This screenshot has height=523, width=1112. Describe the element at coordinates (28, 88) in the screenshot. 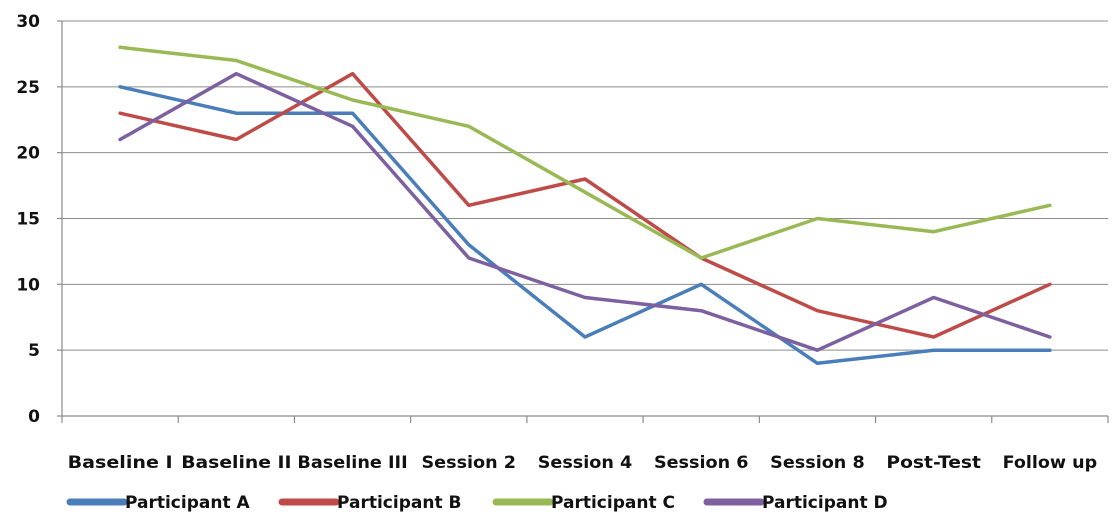

I see `y-tick-label: 25` at that location.